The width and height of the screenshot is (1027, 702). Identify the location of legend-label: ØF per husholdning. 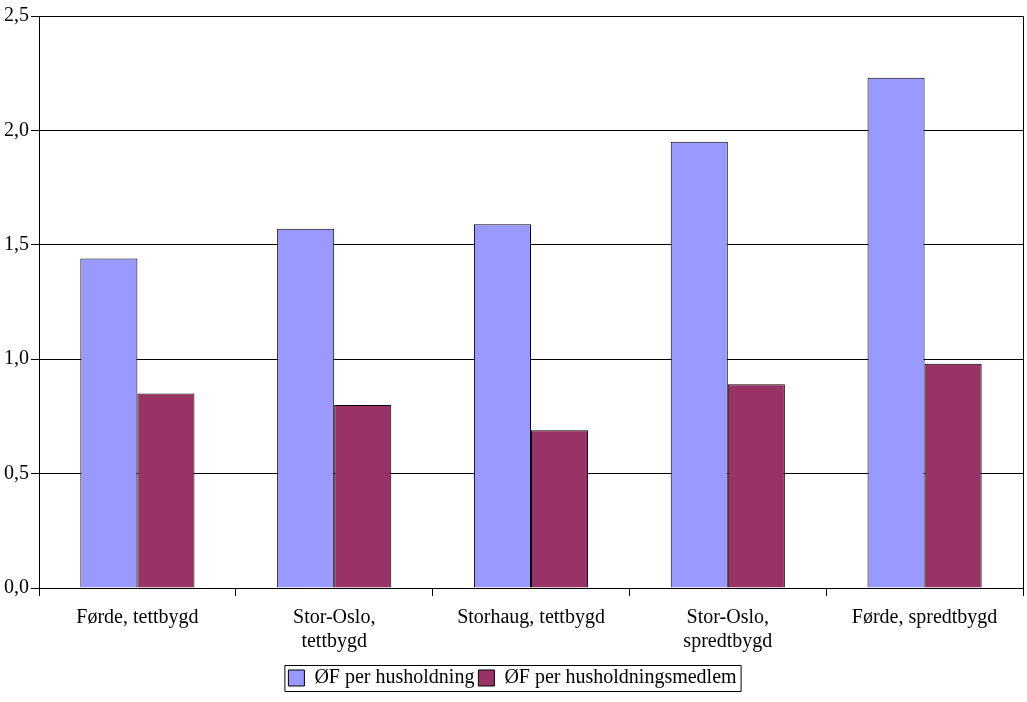
(394, 677).